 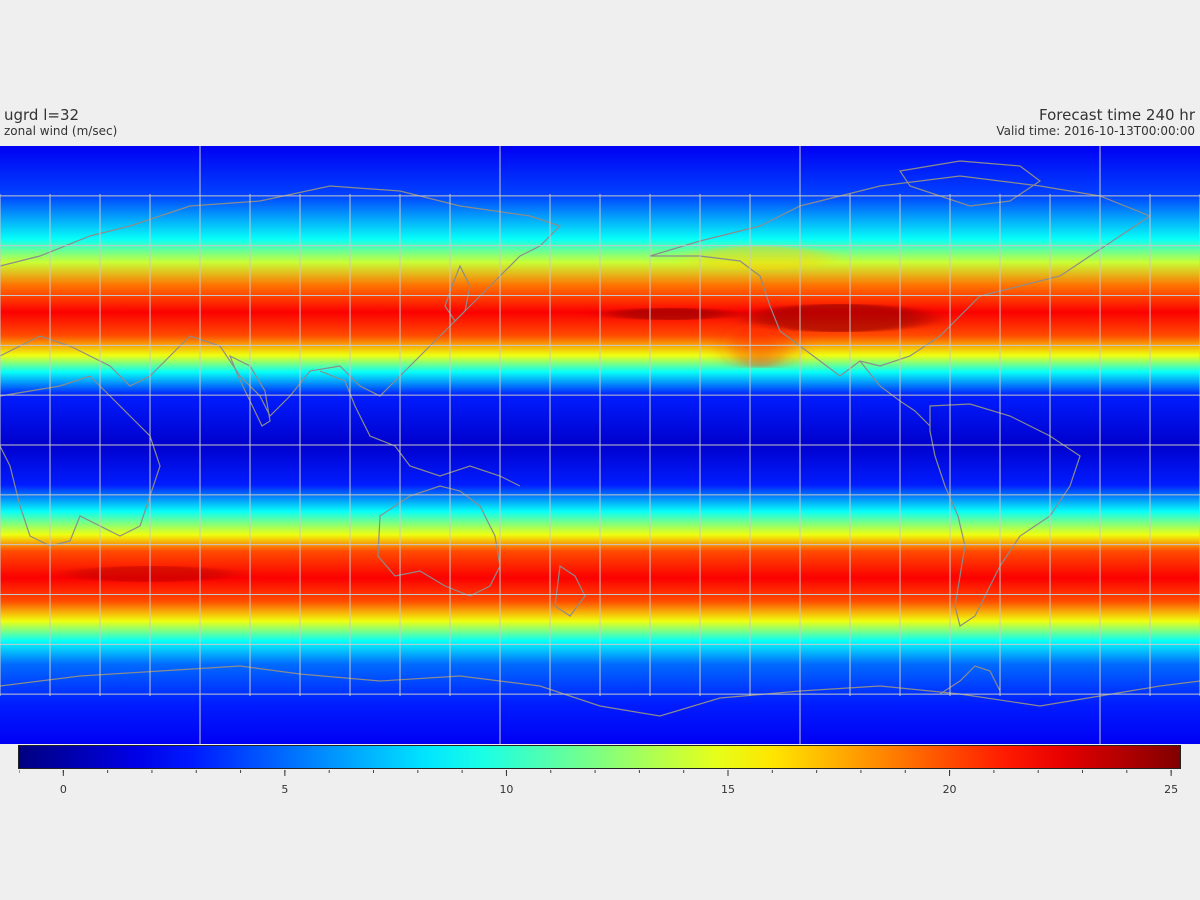 What do you see at coordinates (1171, 789) in the screenshot?
I see `colorbar-tick-label: 25` at bounding box center [1171, 789].